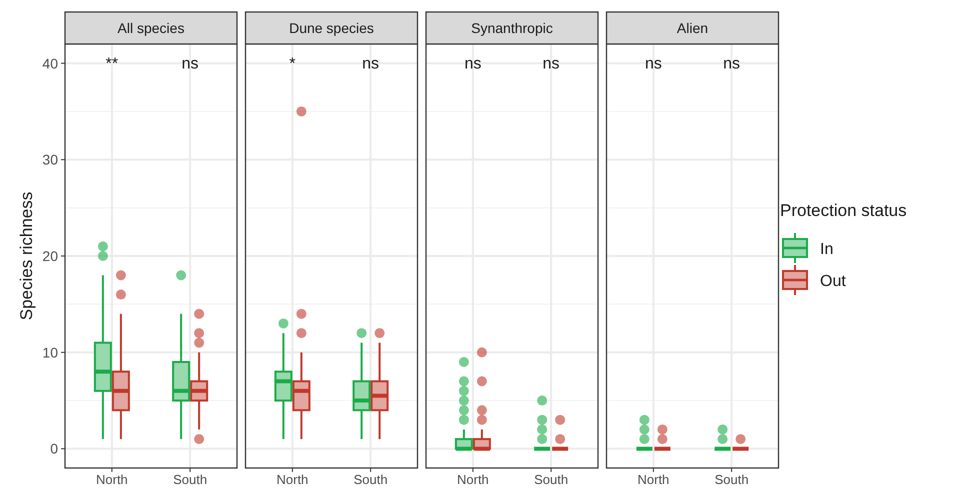 Image resolution: width=971 pixels, height=494 pixels. I want to click on annotation: **, so click(112, 63).